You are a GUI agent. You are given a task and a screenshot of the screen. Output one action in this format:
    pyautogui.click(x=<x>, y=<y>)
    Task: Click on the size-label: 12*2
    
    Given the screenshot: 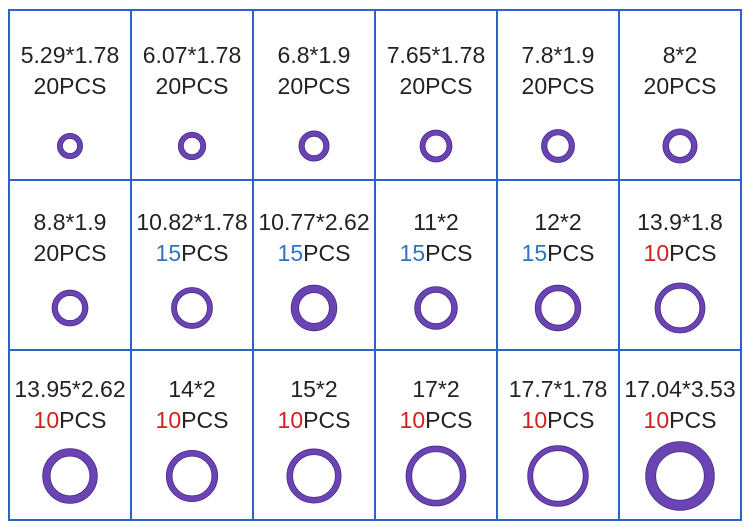 What is the action you would take?
    pyautogui.click(x=557, y=222)
    